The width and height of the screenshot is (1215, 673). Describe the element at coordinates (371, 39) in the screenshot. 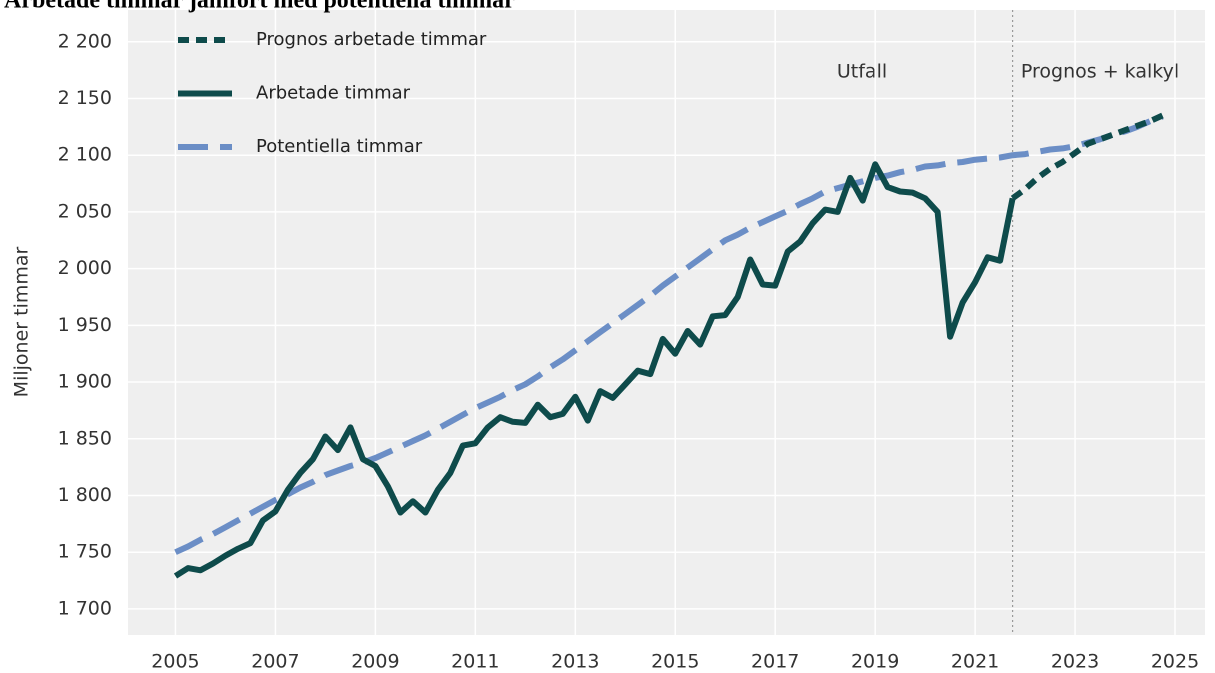

I see `legend-label: Prognos arbetade timmar` at that location.